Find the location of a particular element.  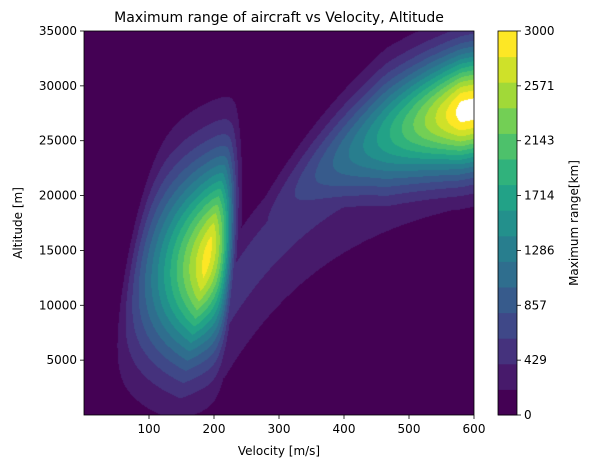

colorbar-frame is located at coordinates (507, 223).